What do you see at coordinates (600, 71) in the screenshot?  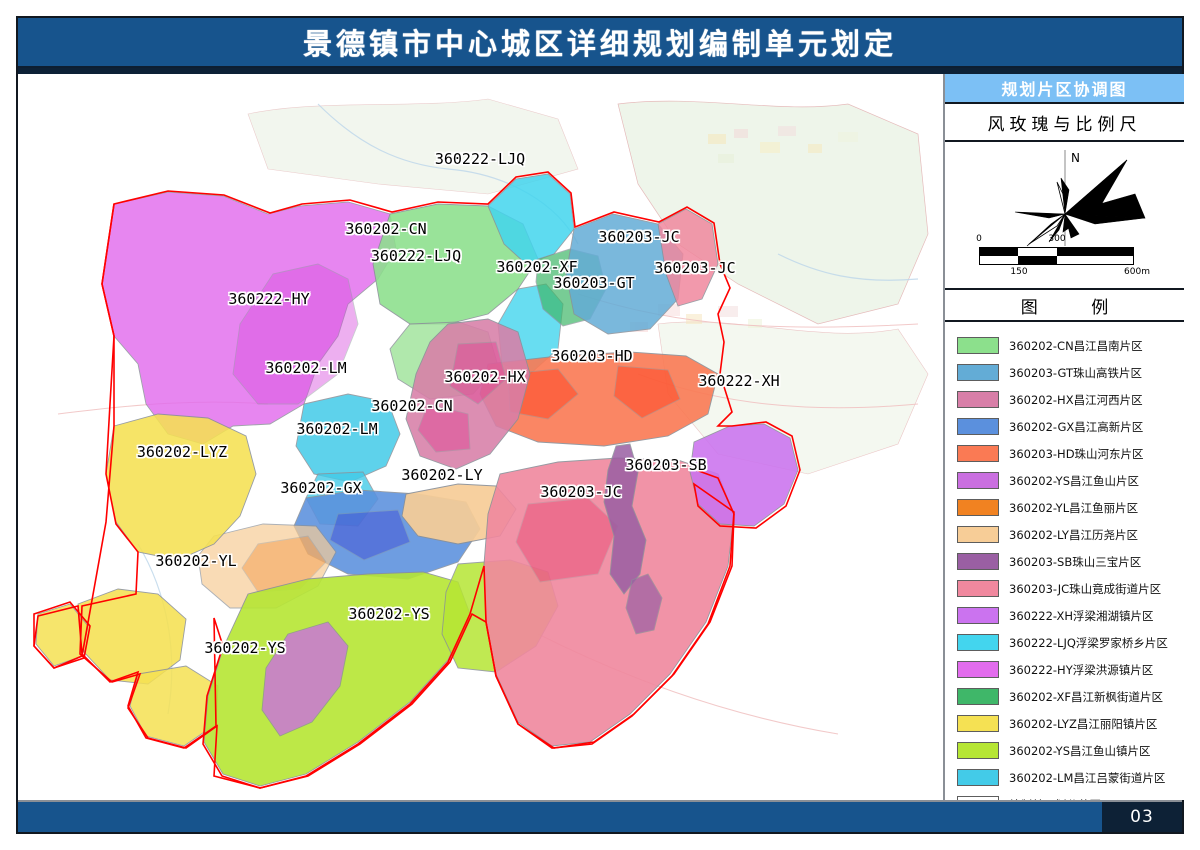 I see `title-underline` at bounding box center [600, 71].